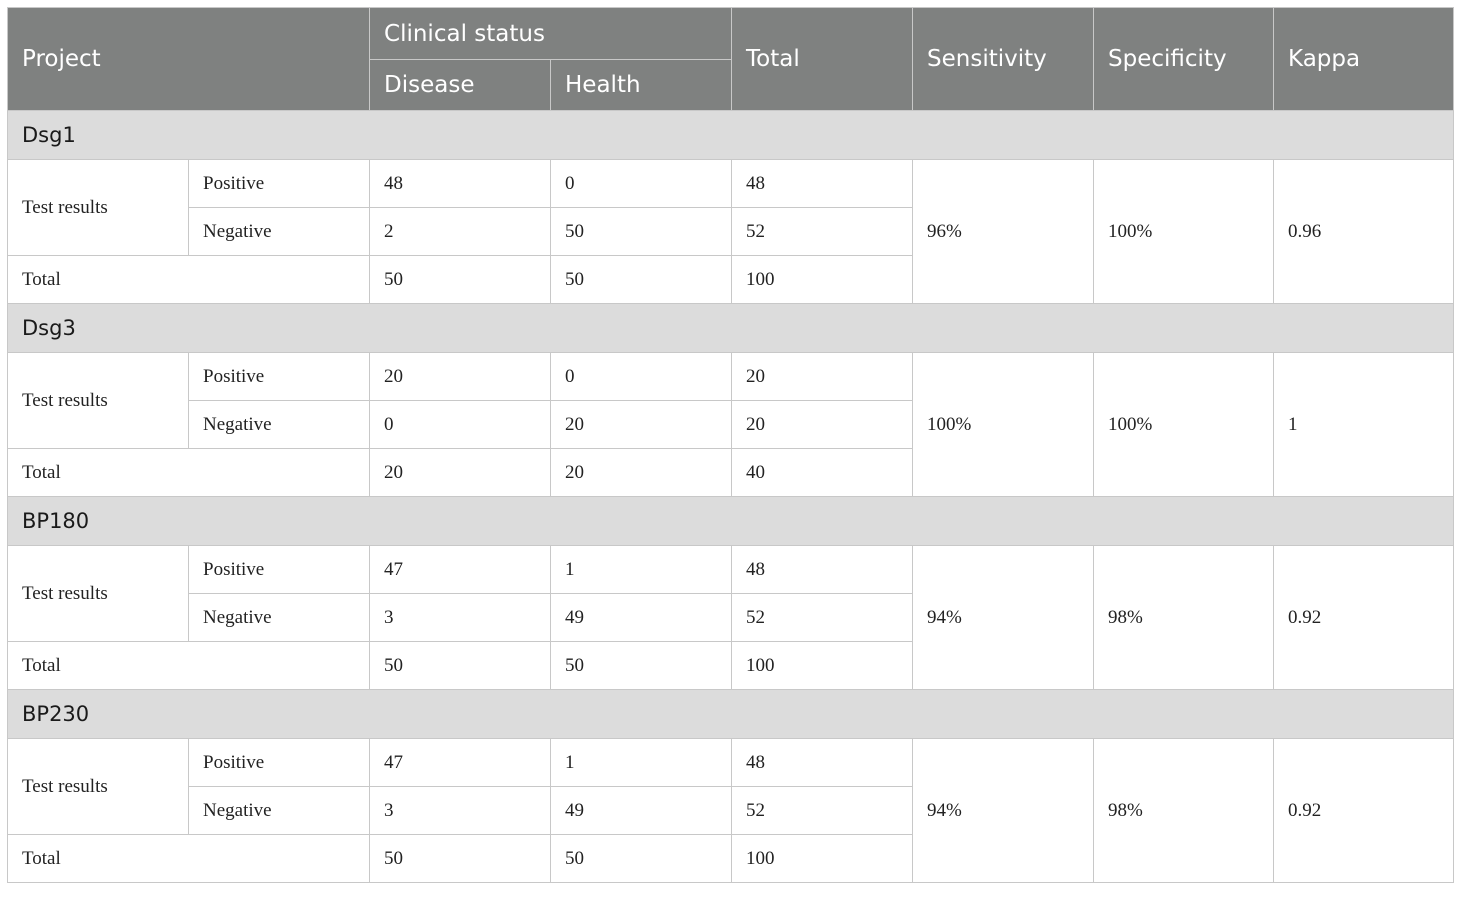 This screenshot has height=898, width=1460. I want to click on header-health: Health, so click(641, 85).